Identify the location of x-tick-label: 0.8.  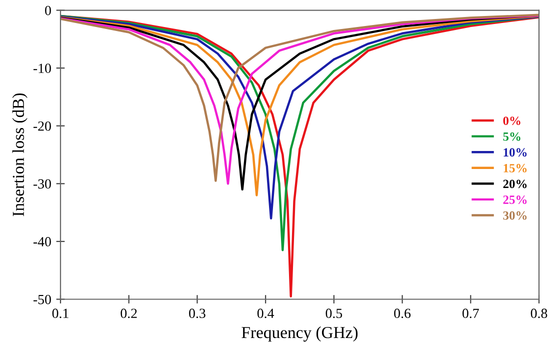
(539, 313).